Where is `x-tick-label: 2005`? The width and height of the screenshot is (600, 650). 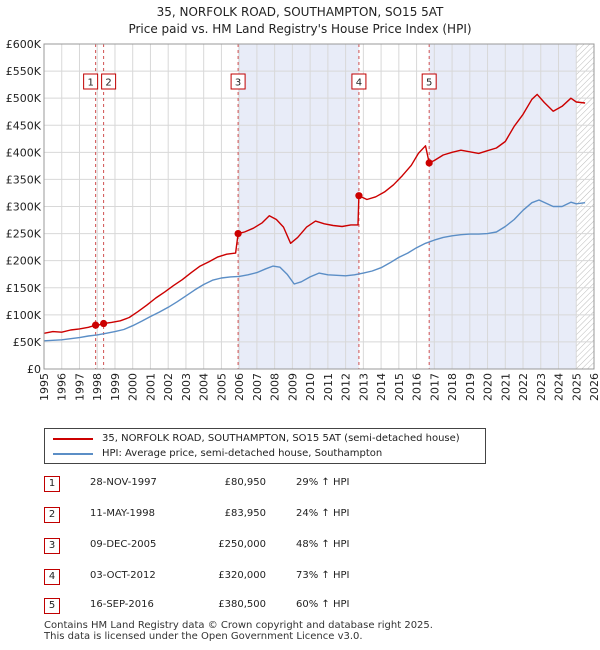
x-tick-label: 2005 is located at coordinates (221, 387).